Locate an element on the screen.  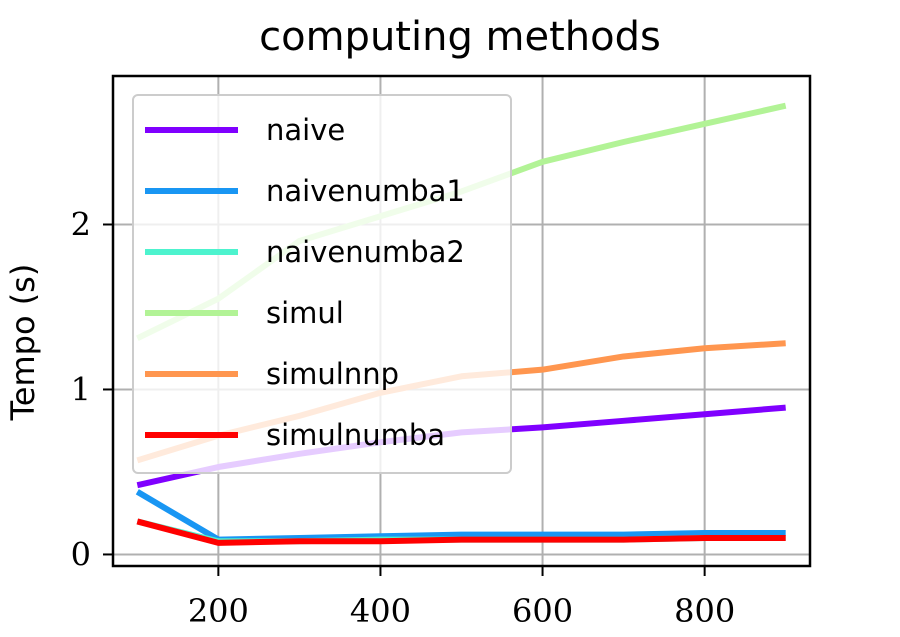
chart-title: computing methods is located at coordinates (460, 37).